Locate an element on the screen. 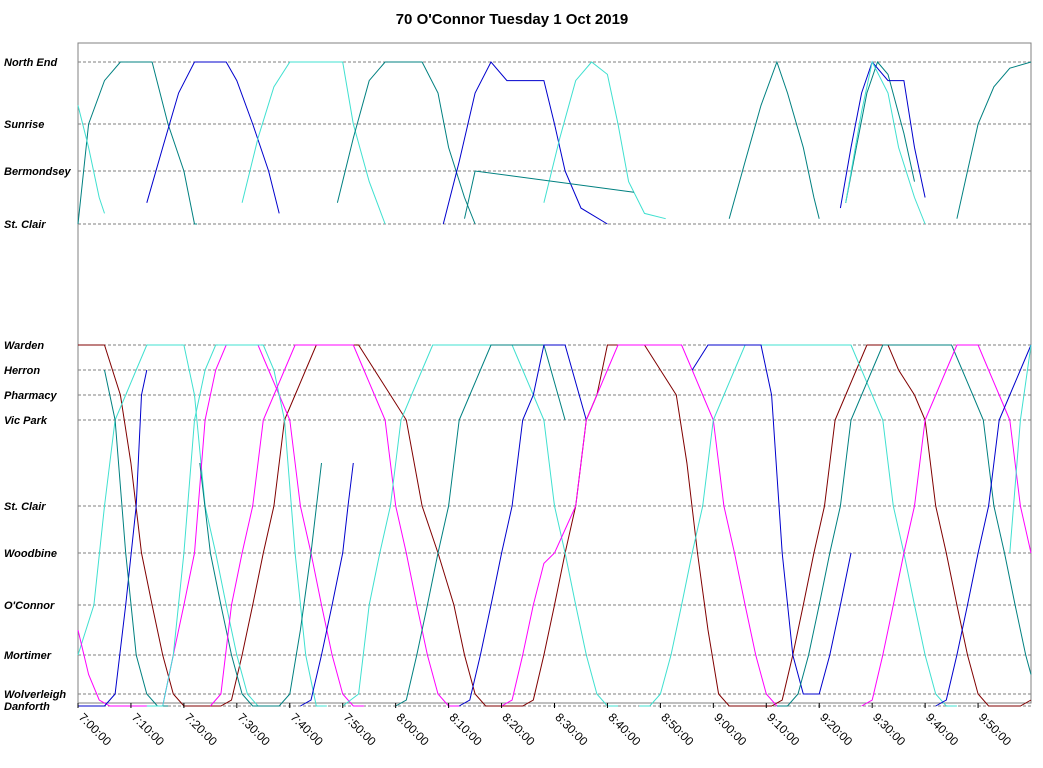  x-tick-label: 7:30:00 is located at coordinates (254, 729).